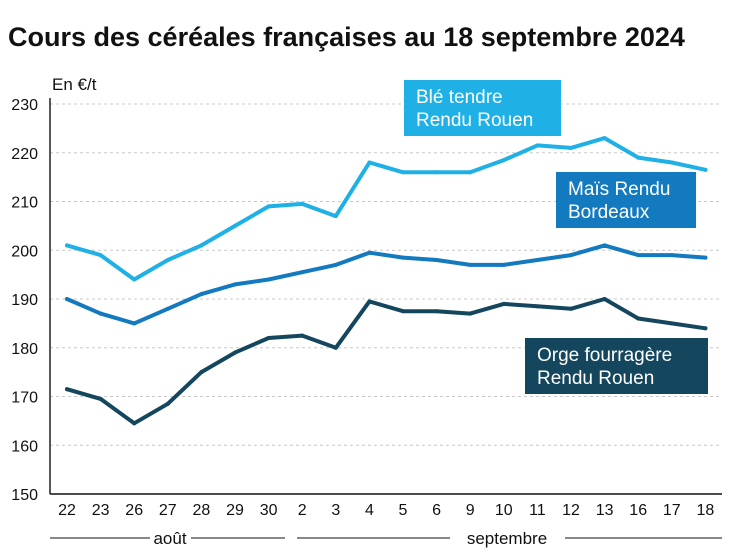 This screenshot has height=558, width=747. What do you see at coordinates (67, 510) in the screenshot?
I see `x-tick-label: 22` at bounding box center [67, 510].